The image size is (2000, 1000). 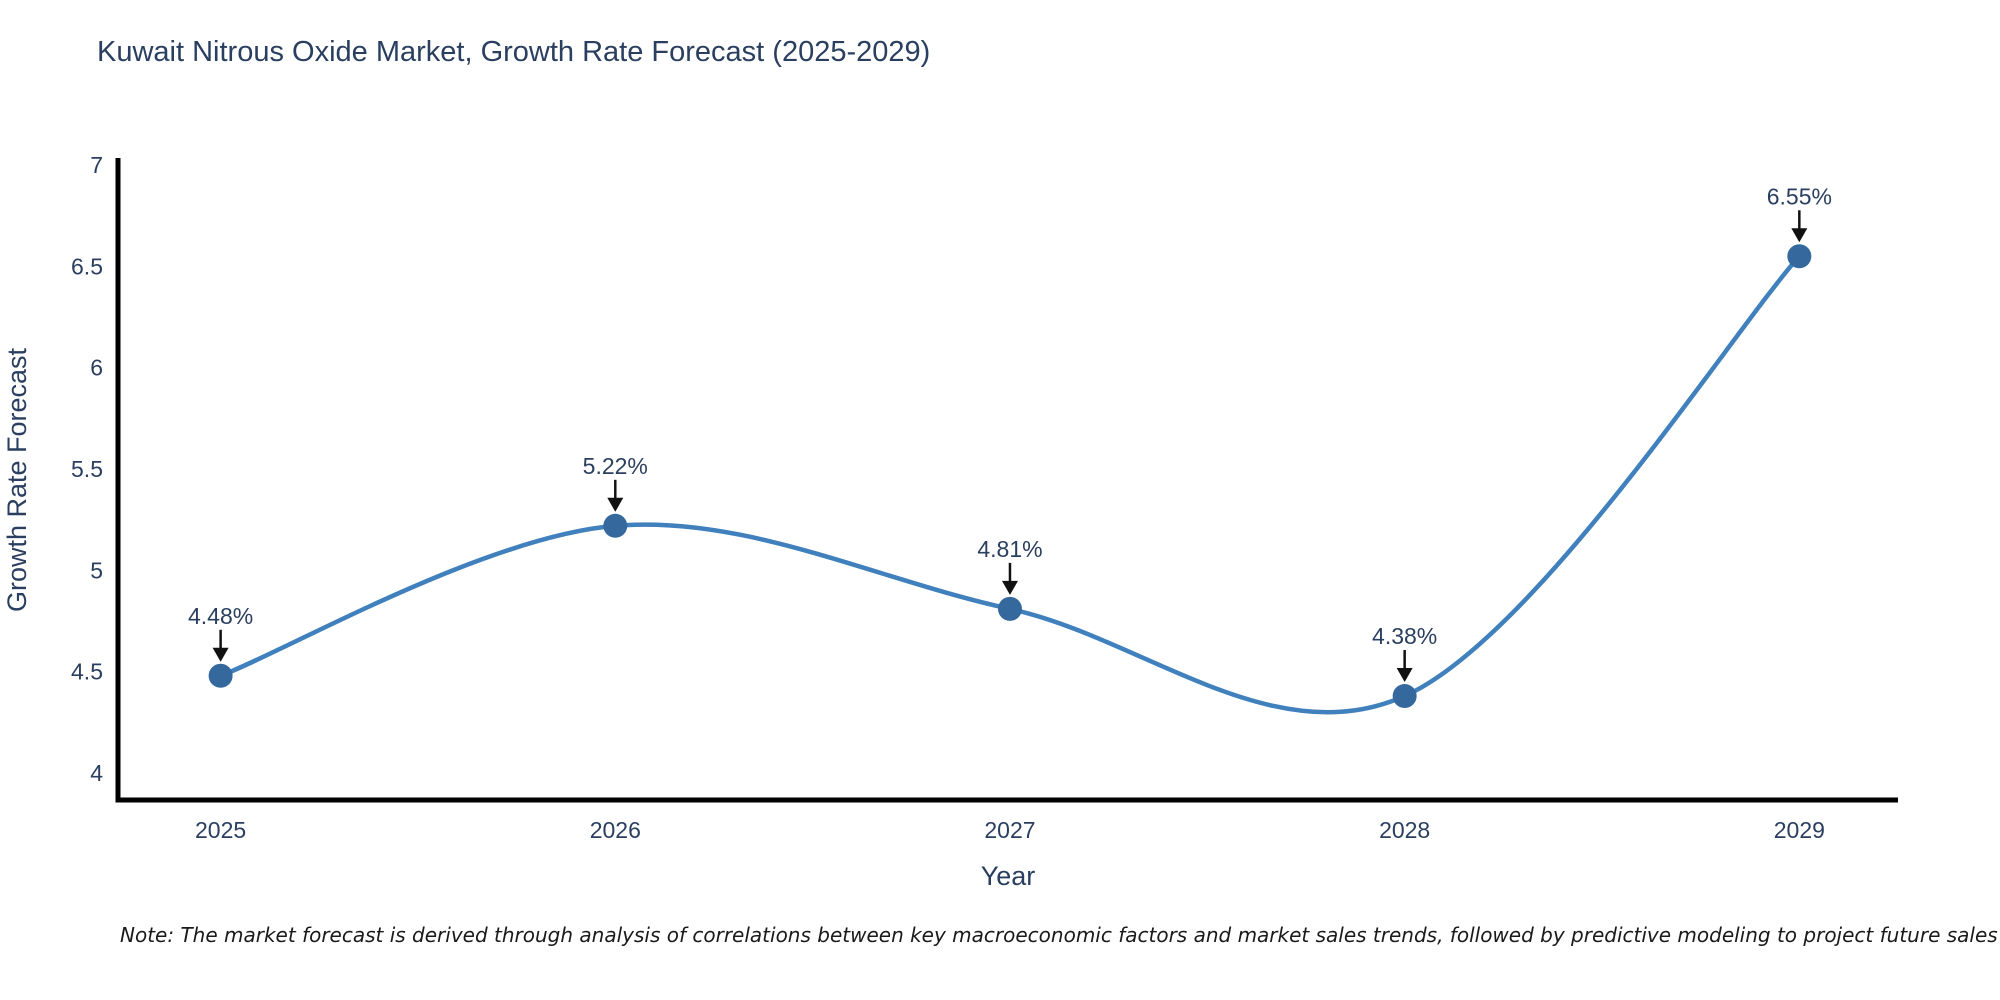 I want to click on y-axis-title: Growth Rate Forecast, so click(x=17, y=479).